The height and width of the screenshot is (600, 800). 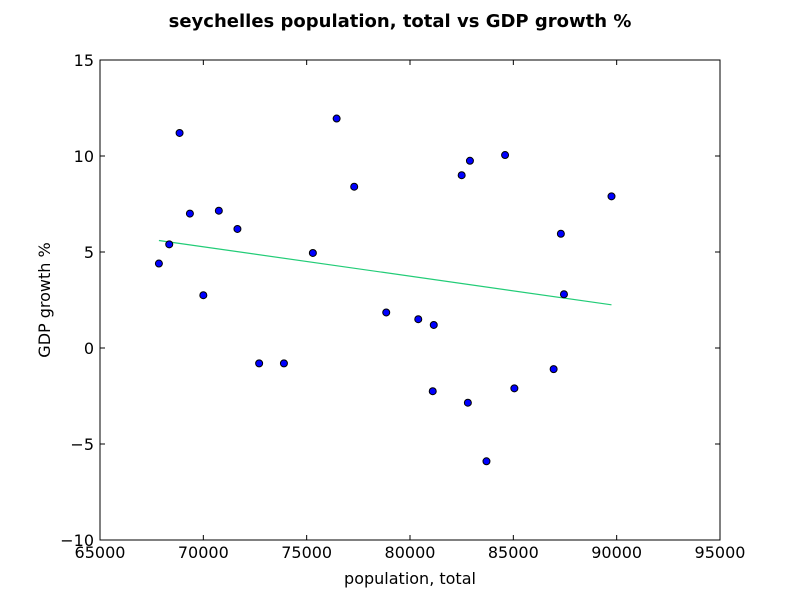 I want to click on y-tick-label: 5, so click(x=89, y=252).